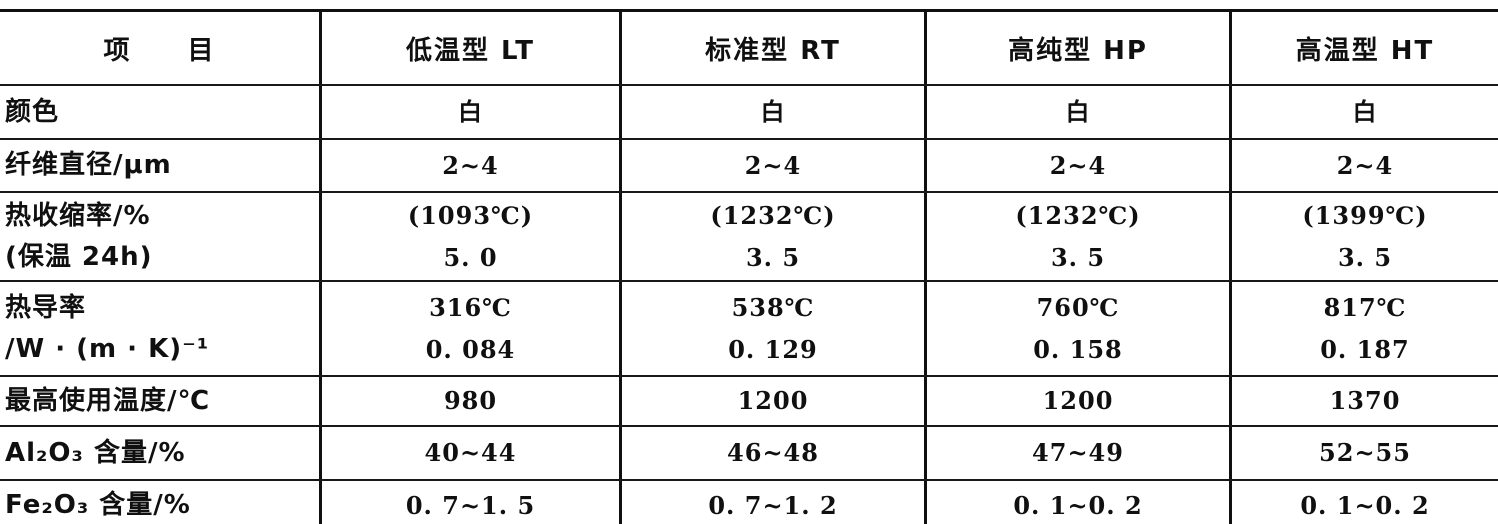 The image size is (1498, 524). Describe the element at coordinates (774, 112) in the screenshot. I see `value-cell-color-rt: 白` at that location.